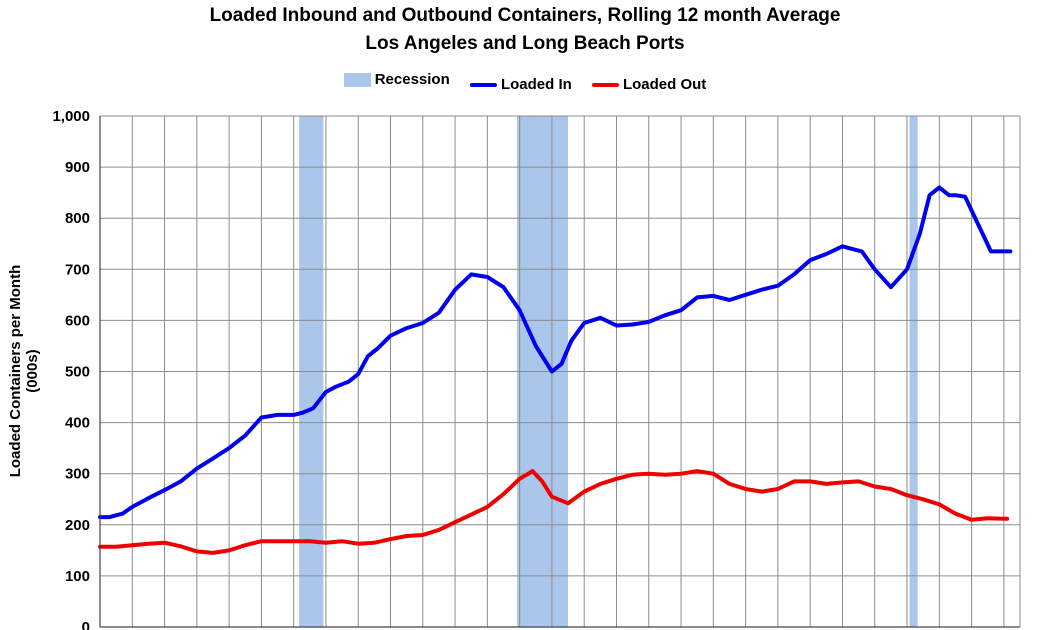 The width and height of the screenshot is (1050, 630). What do you see at coordinates (525, 43) in the screenshot?
I see `chart-subtitle: Los Angeles and Long Beach Ports` at bounding box center [525, 43].